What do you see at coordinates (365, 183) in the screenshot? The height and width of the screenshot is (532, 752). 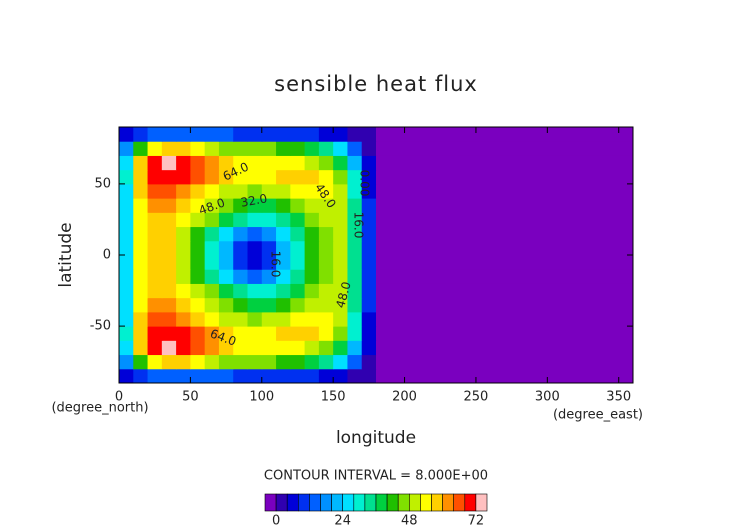 I see `contour-label: 0.00` at bounding box center [365, 183].